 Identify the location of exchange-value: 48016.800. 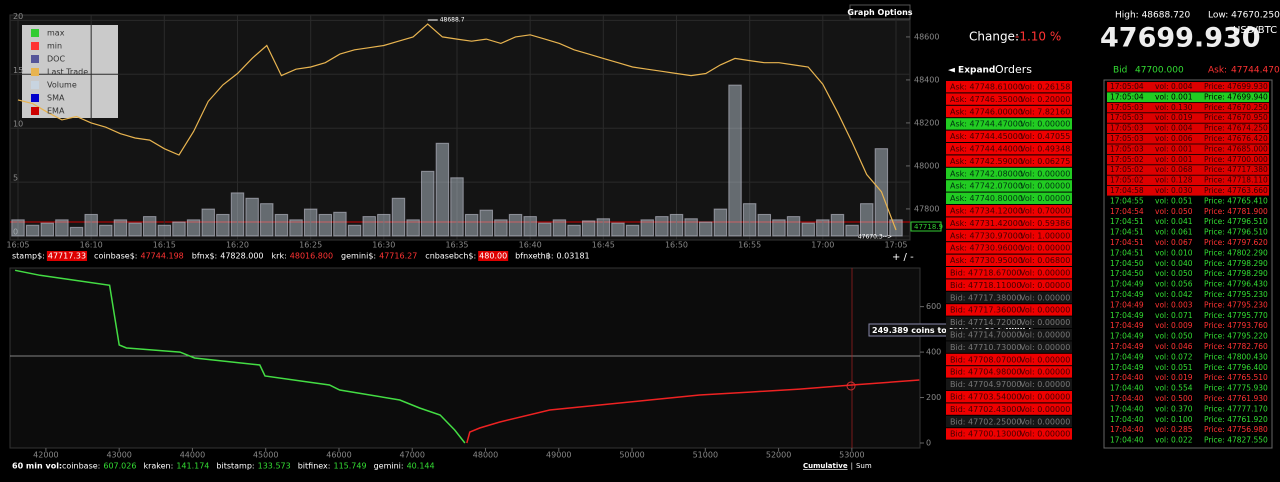
(311, 256).